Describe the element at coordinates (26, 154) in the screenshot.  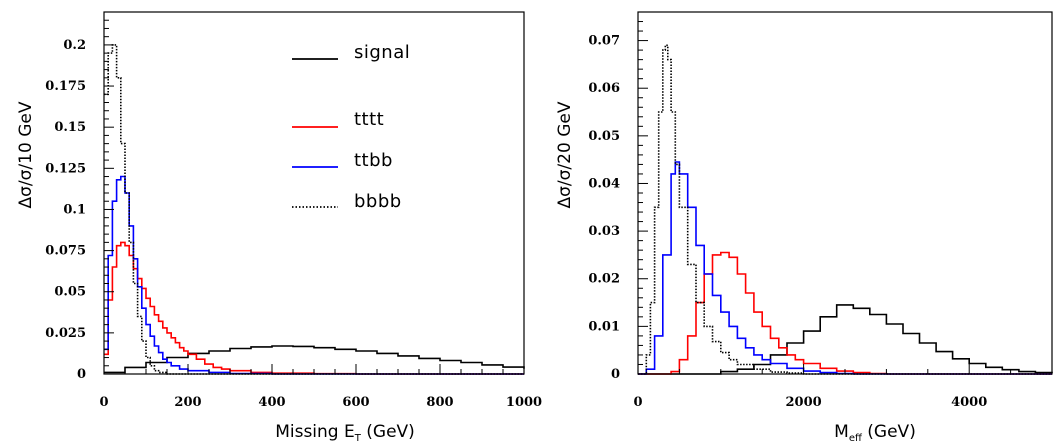
I see `y-axis-title: Δσ/σ/10 GeV` at that location.